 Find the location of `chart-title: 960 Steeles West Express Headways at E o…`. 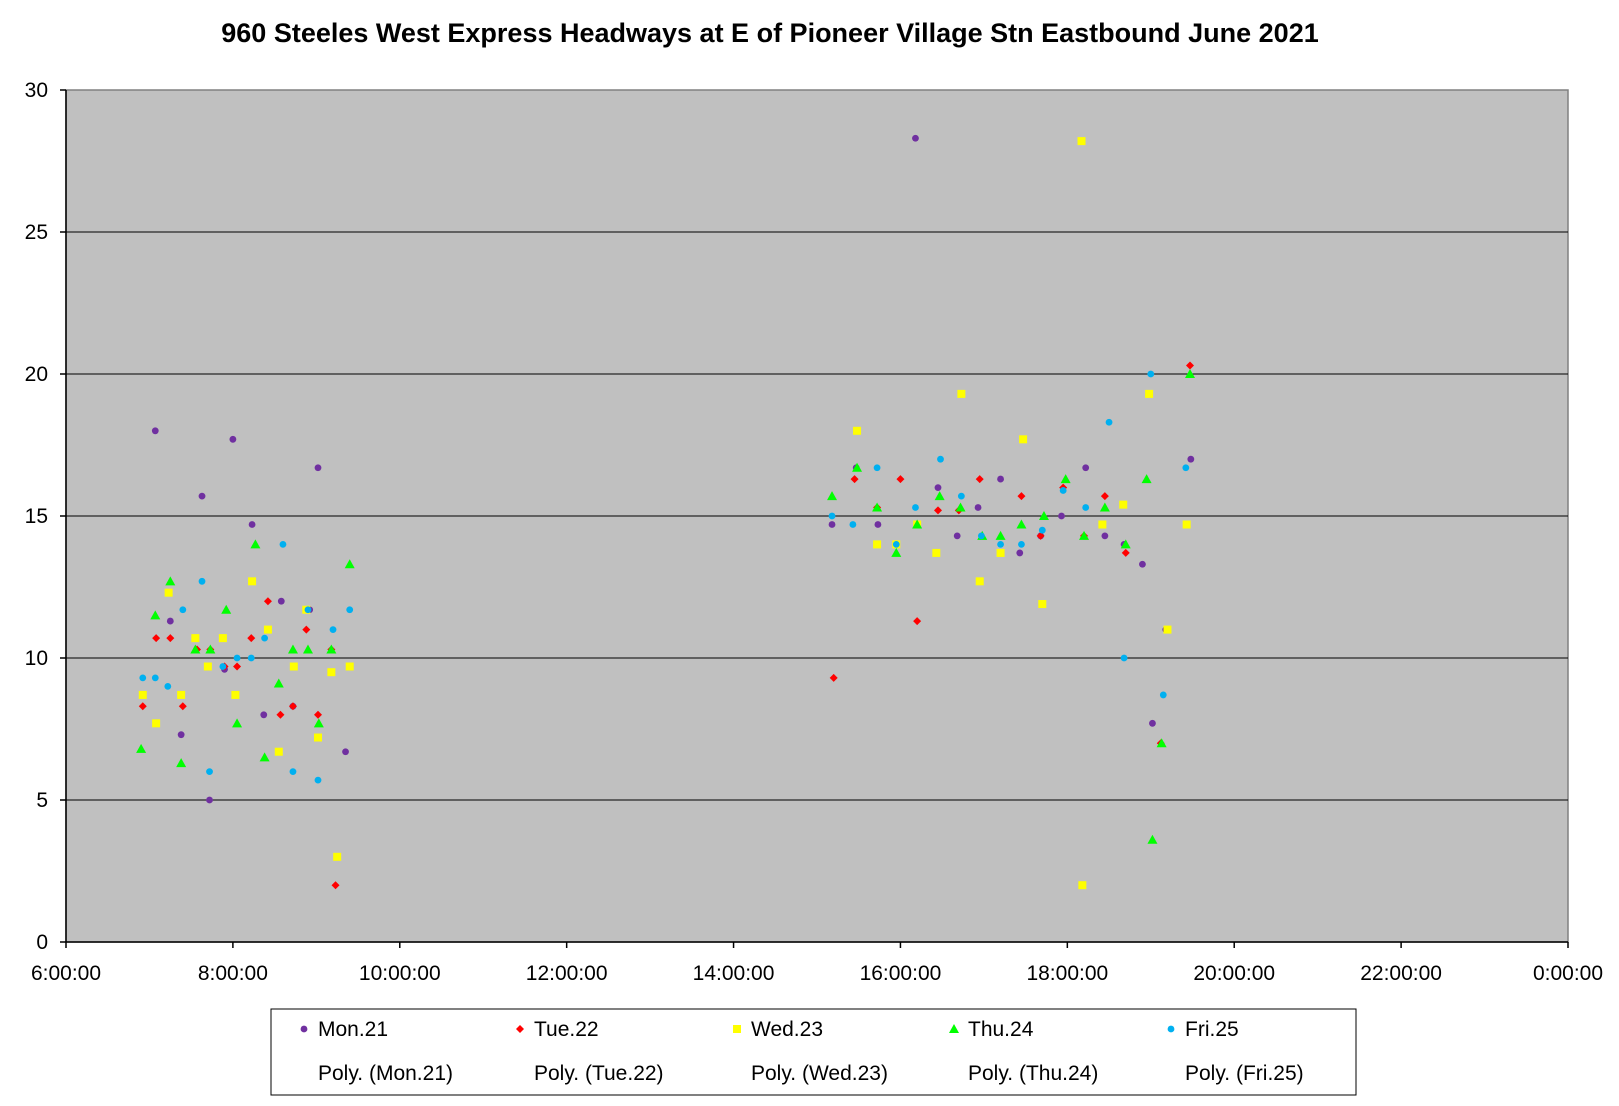

chart-title: 960 Steeles West Express Headways at E o… is located at coordinates (770, 33).